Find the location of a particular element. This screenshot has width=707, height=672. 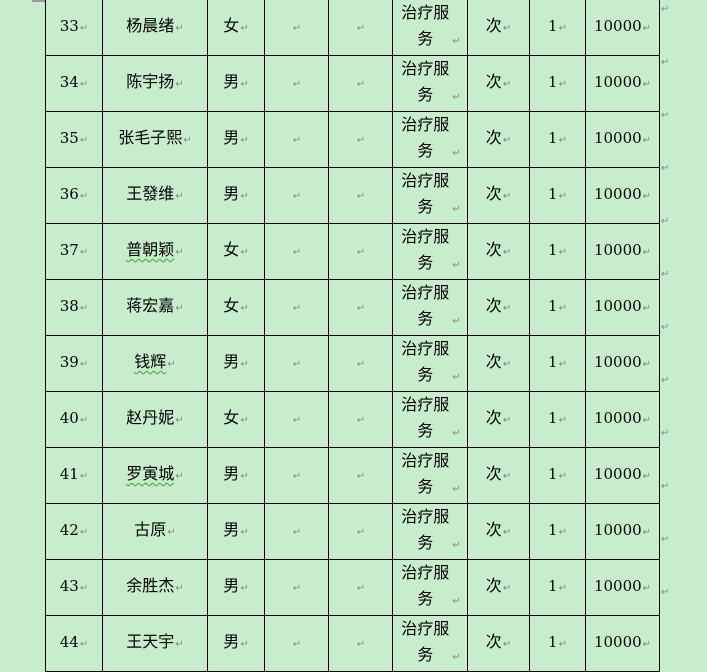

name-cell: 古原↵ is located at coordinates (155, 531).